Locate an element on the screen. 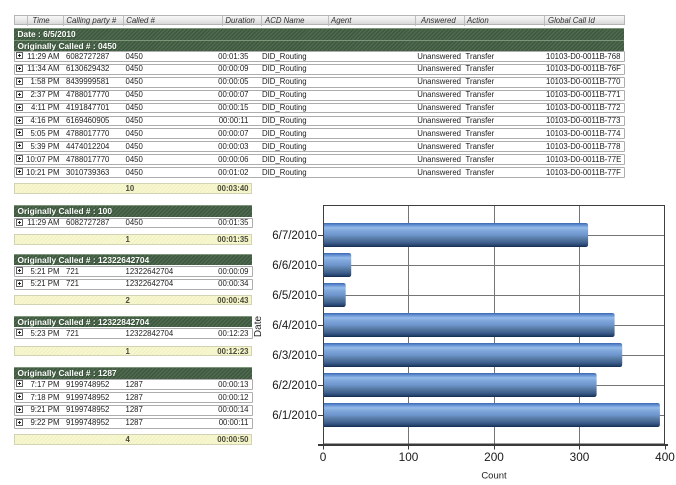 This screenshot has height=485, width=676. svg-text: Count is located at coordinates (494, 476).